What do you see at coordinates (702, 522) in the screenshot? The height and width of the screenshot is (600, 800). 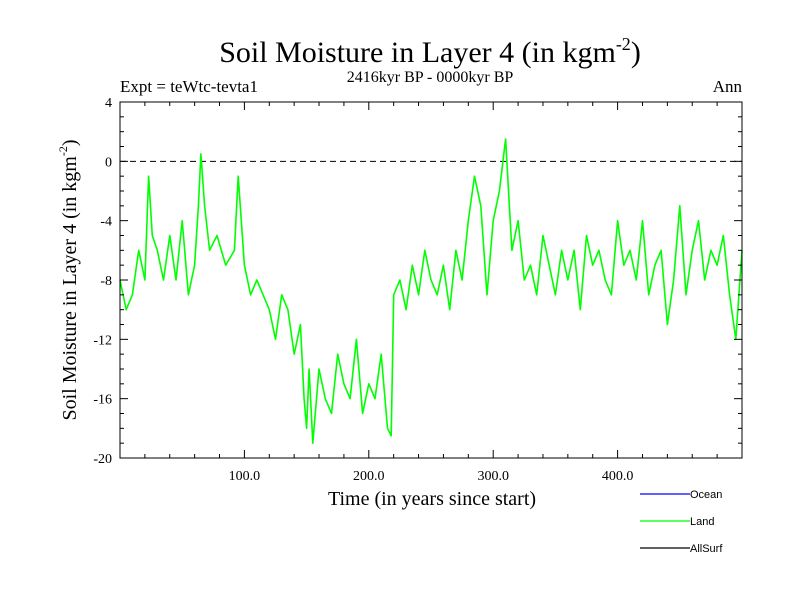 I see `legend-label-land: Land` at bounding box center [702, 522].